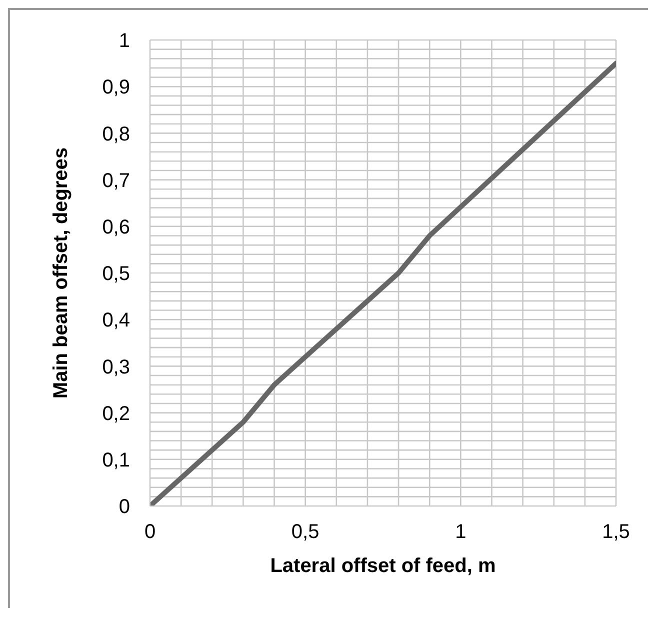 Image resolution: width=662 pixels, height=619 pixels. I want to click on y-axis-title: Main beam offset, degrees, so click(61, 273).